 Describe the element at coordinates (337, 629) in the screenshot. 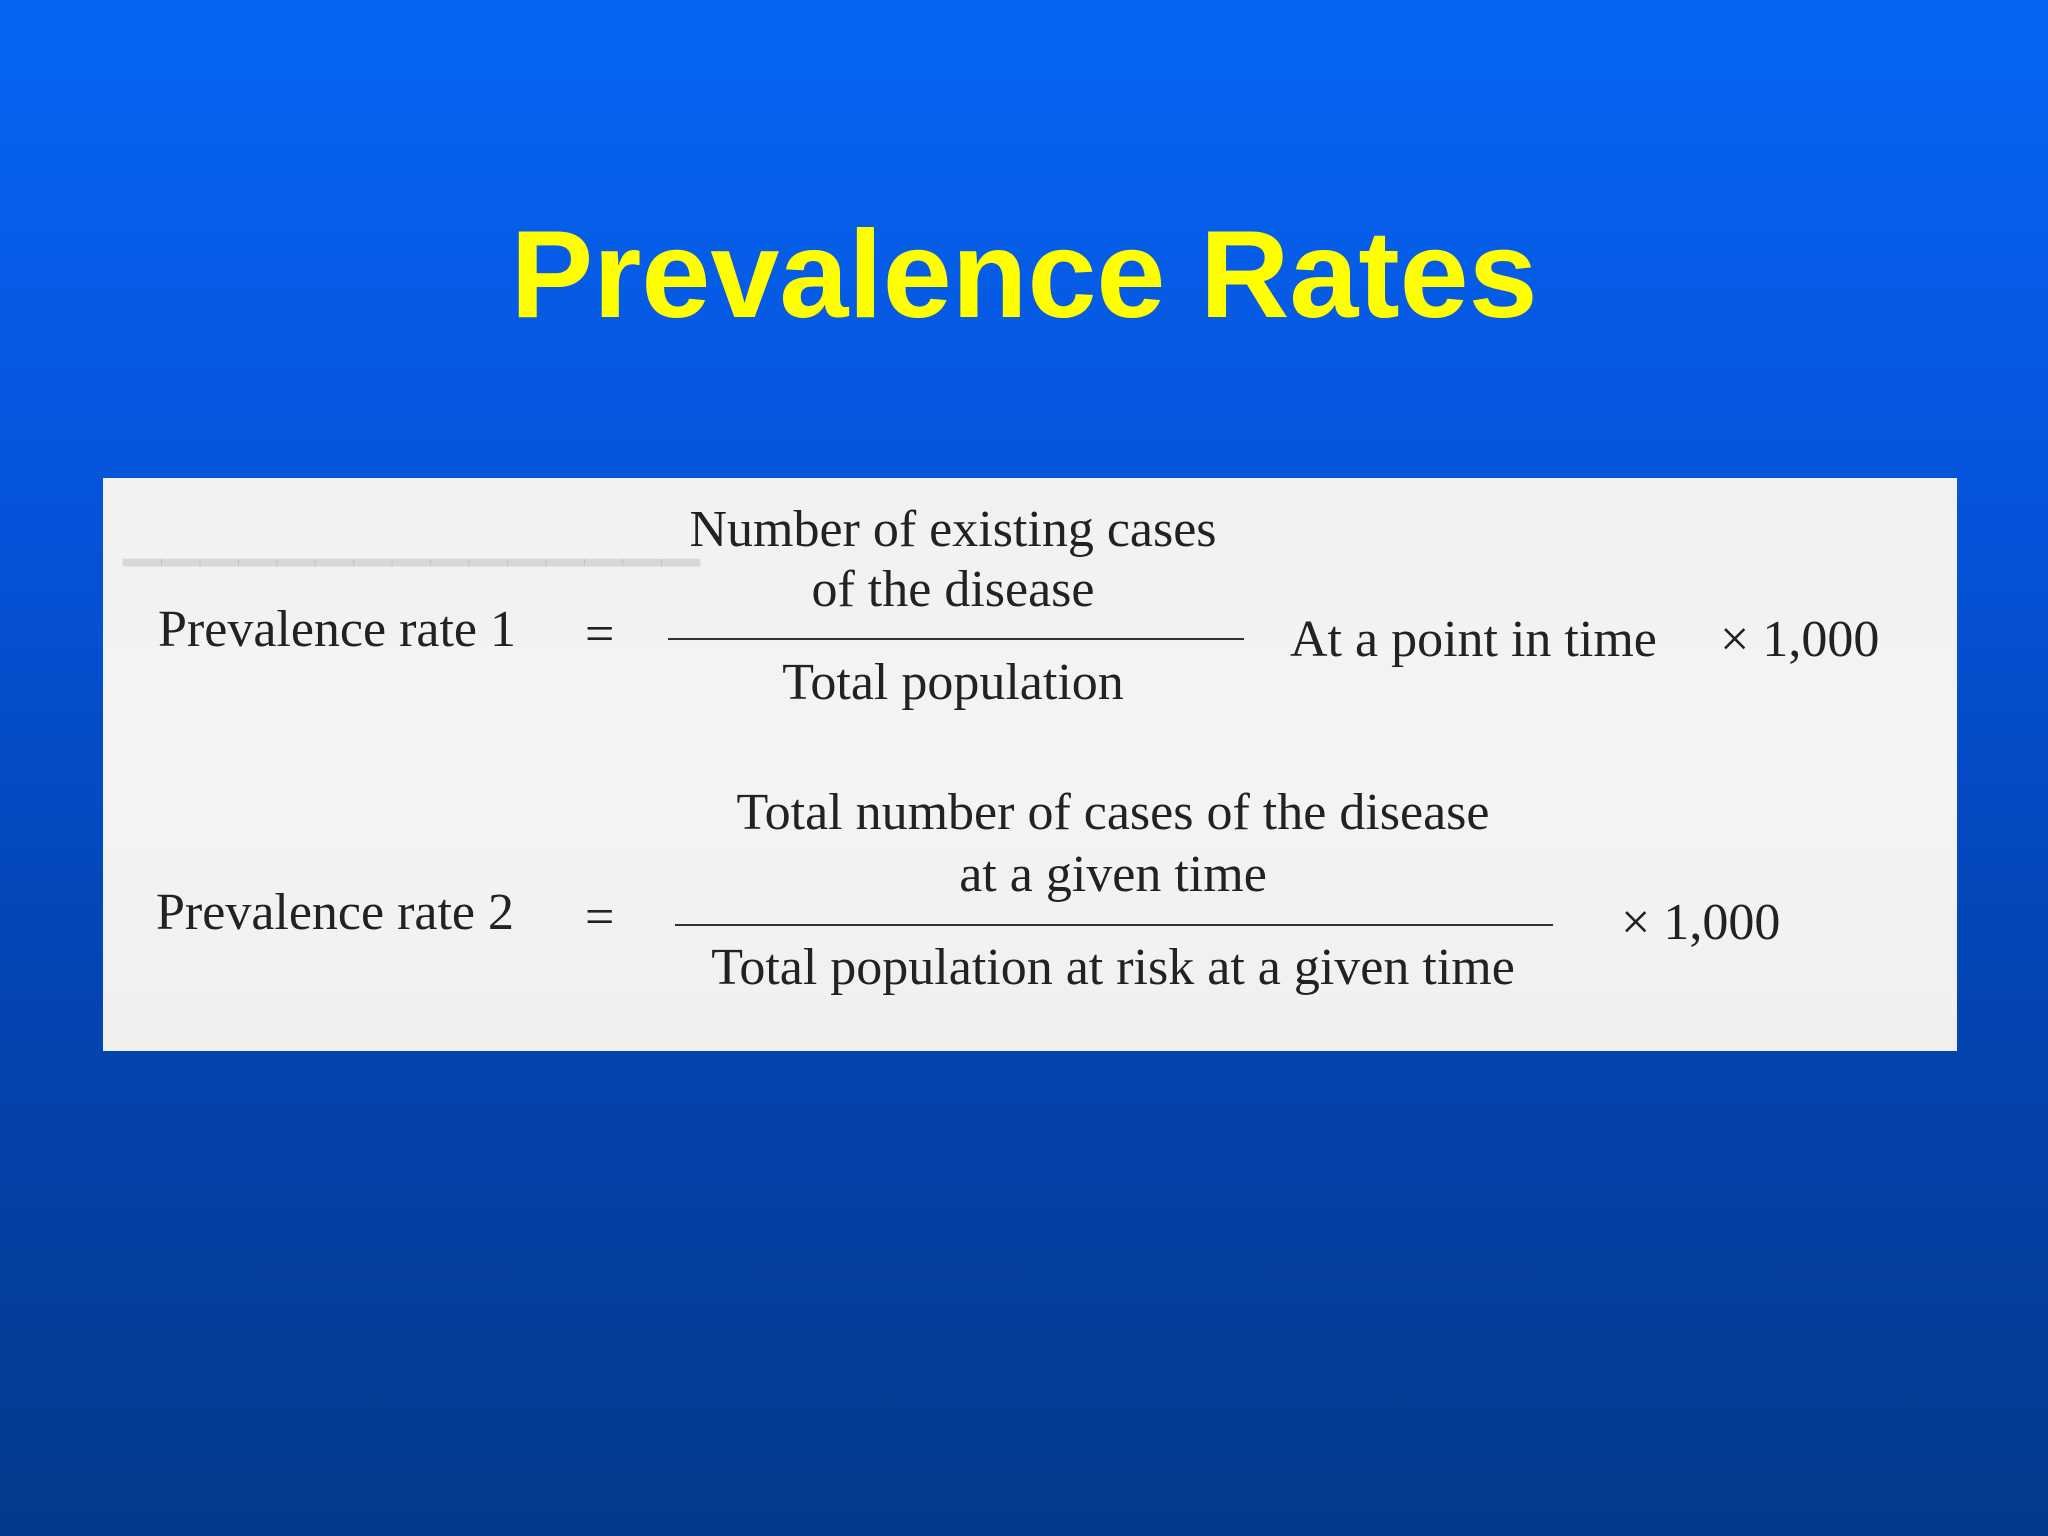

I see `formula-1-label: Prevalence rate 1` at that location.